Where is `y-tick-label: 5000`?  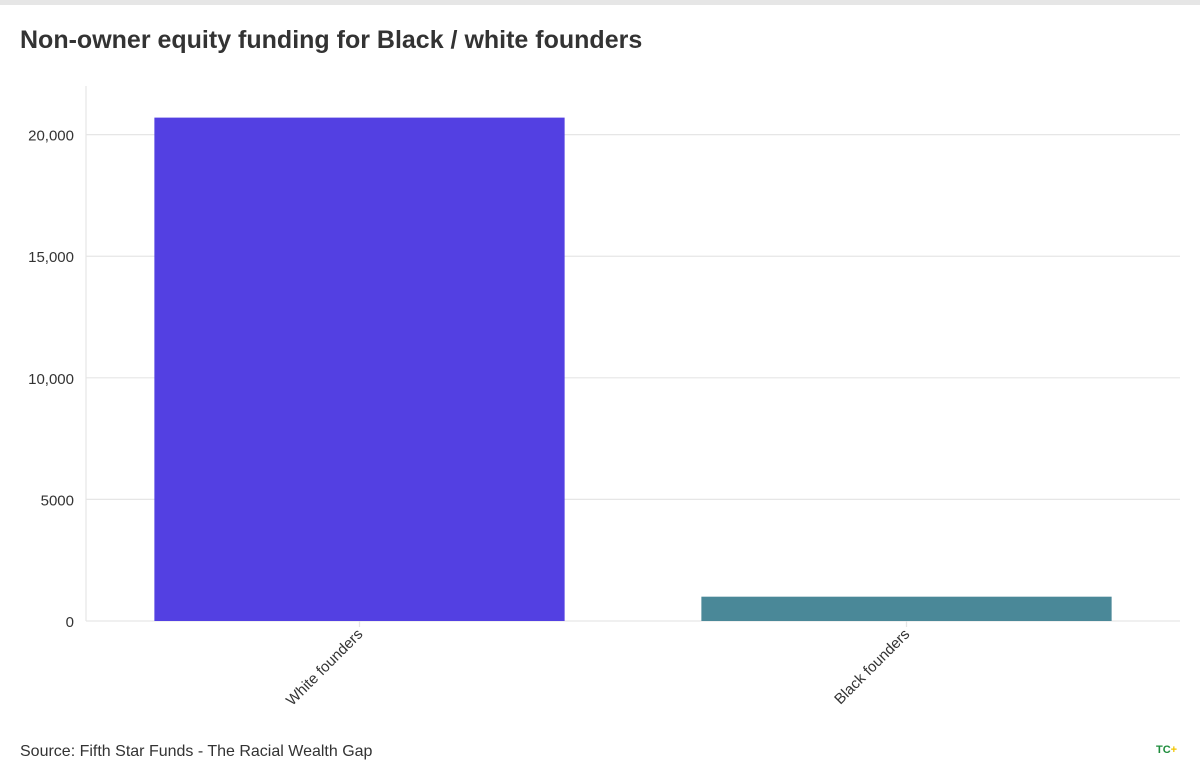
y-tick-label: 5000 is located at coordinates (57, 500).